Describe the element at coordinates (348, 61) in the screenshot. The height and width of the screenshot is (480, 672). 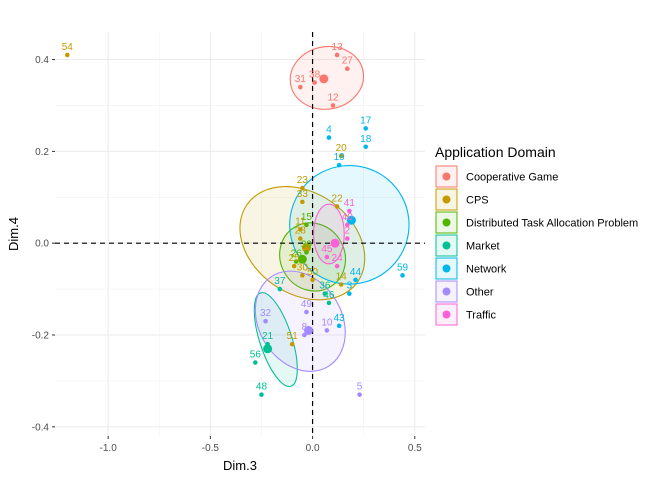
I see `point-label-27: 27` at that location.